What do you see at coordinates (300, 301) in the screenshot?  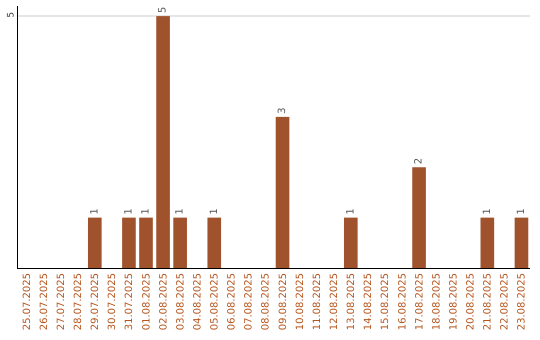 I see `x-tick-label: 10.08.2025` at bounding box center [300, 301].